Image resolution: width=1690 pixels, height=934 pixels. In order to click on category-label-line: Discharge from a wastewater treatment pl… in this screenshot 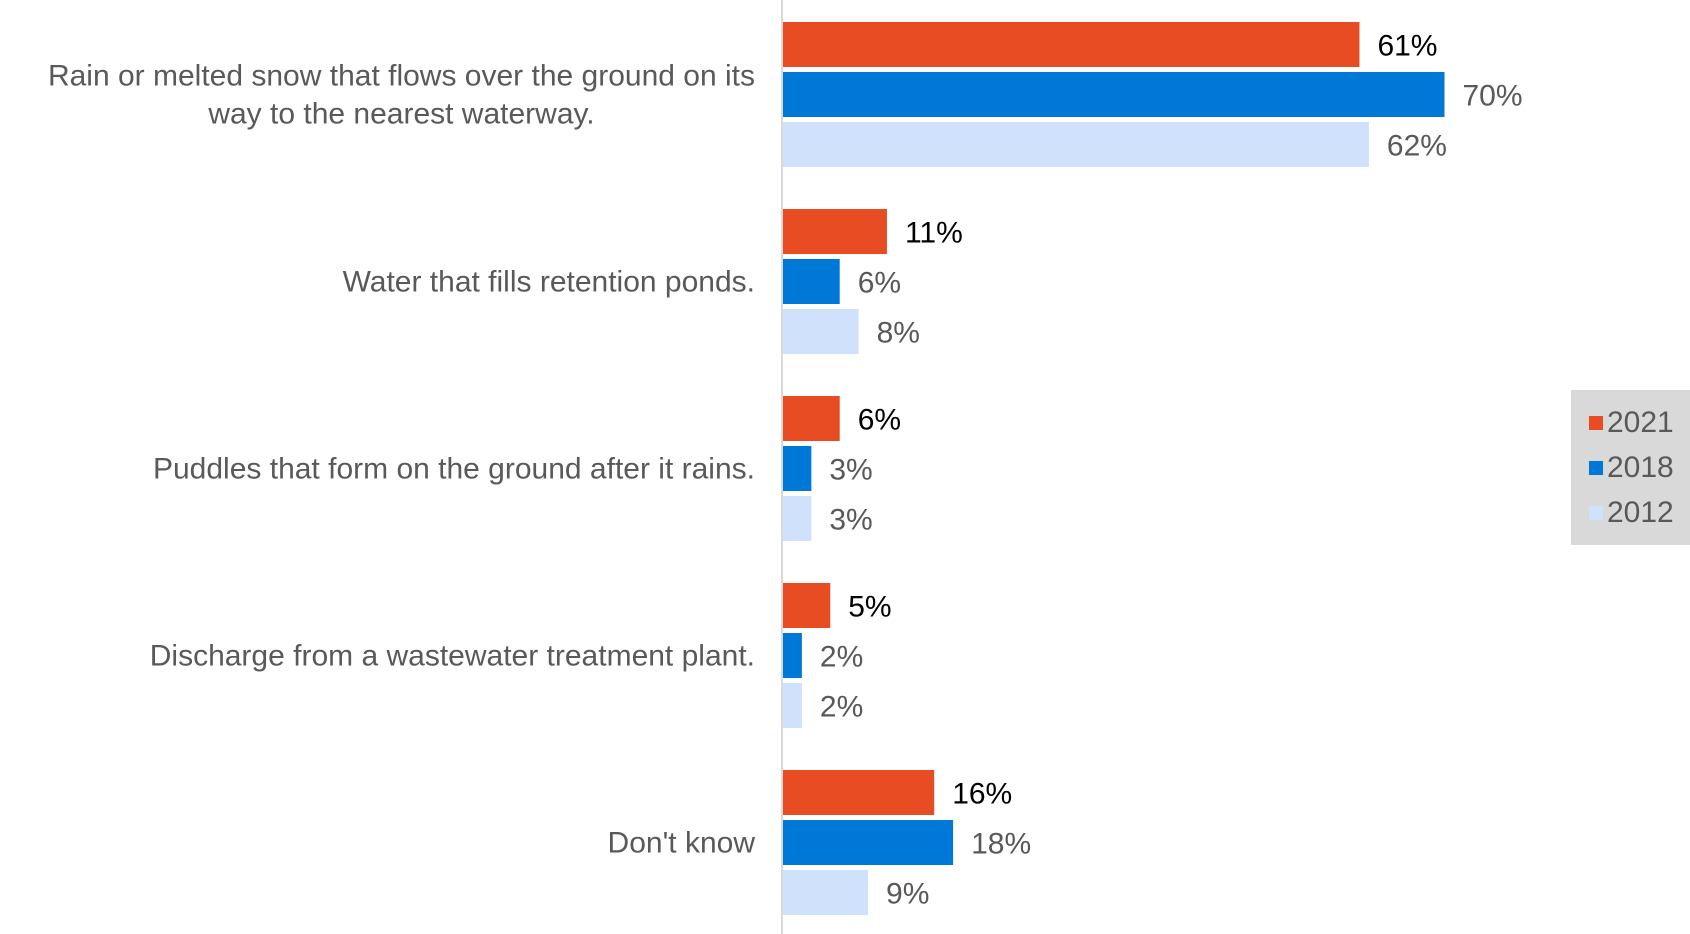, I will do `click(452, 656)`.